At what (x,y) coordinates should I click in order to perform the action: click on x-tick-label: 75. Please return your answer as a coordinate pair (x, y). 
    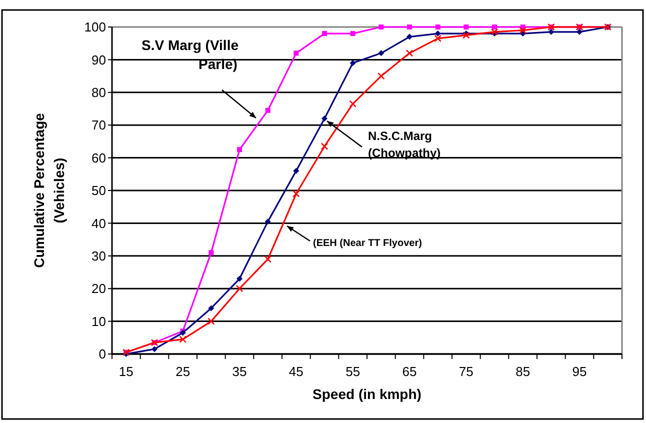
    Looking at the image, I should click on (466, 371).